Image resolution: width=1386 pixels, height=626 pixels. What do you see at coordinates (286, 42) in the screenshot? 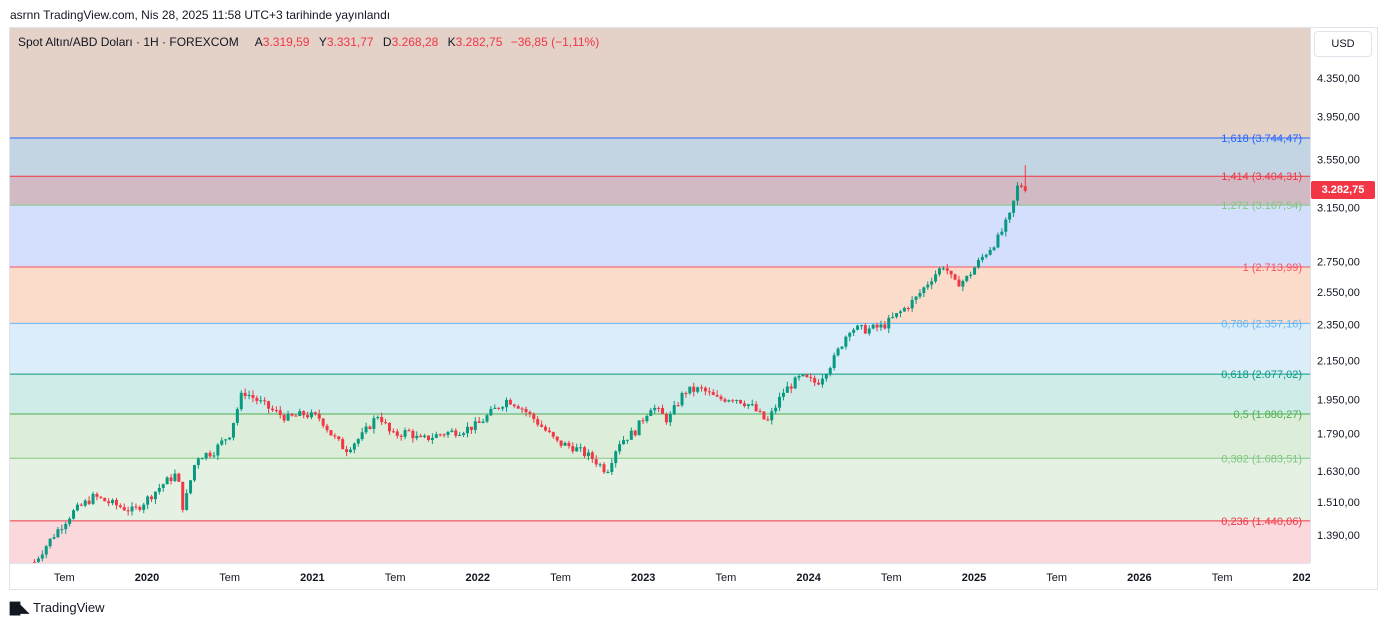
I see `open-value: 3.319,59` at bounding box center [286, 42].